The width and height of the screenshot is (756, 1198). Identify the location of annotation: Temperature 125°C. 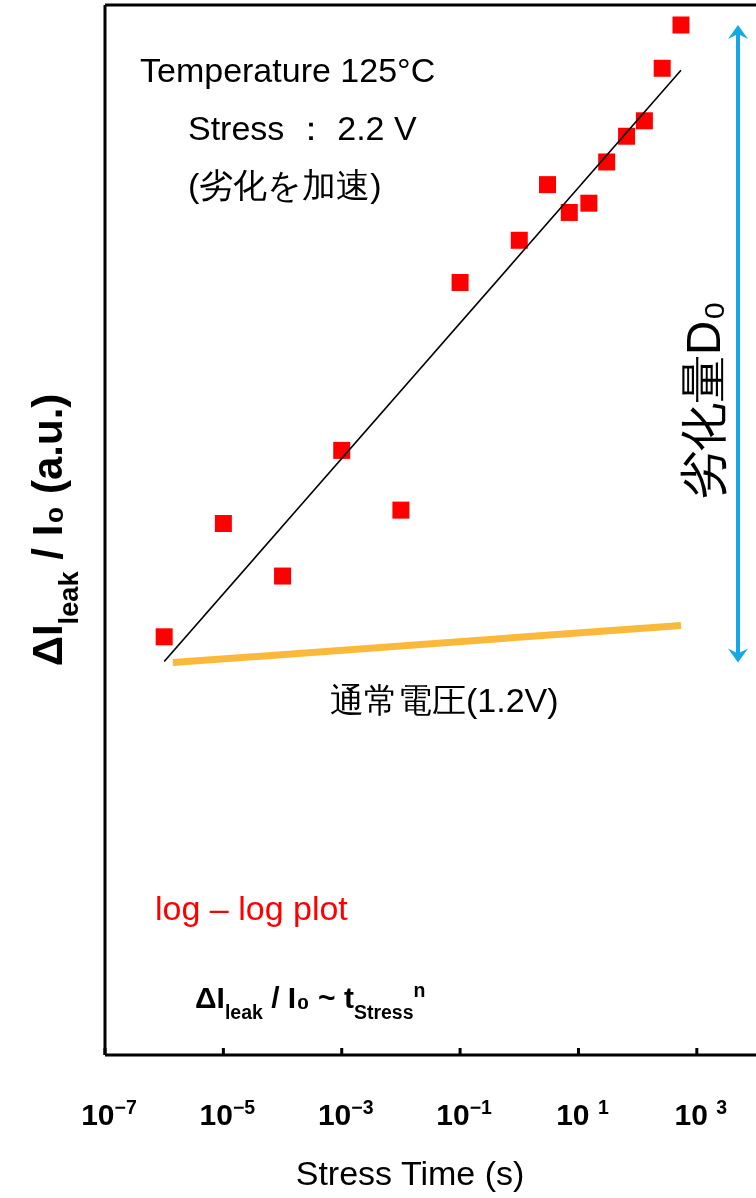
(288, 70).